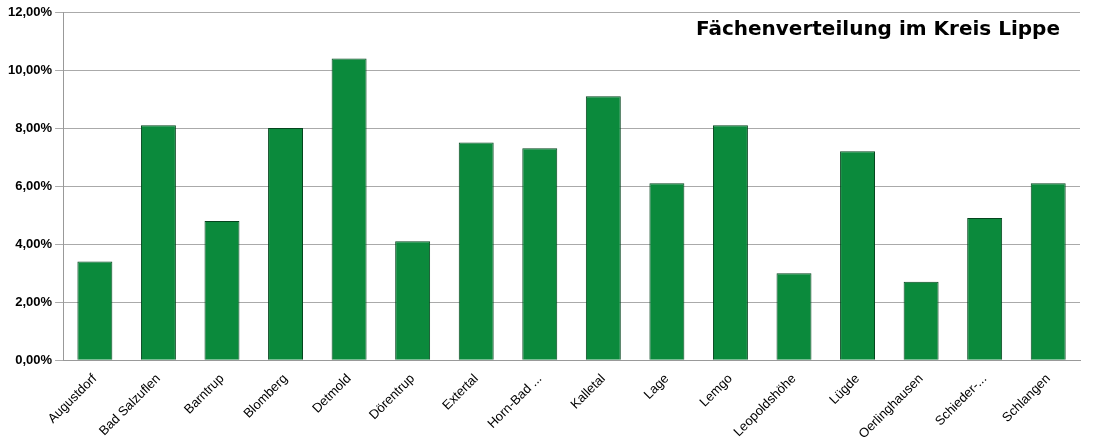 The image size is (1100, 445). I want to click on y-tick-label: 4,00%, so click(34, 243).